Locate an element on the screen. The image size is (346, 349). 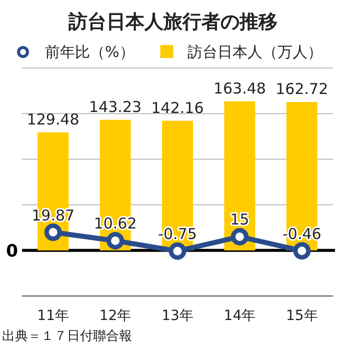
legend-label: 前年比（%） is located at coordinates (89, 52).